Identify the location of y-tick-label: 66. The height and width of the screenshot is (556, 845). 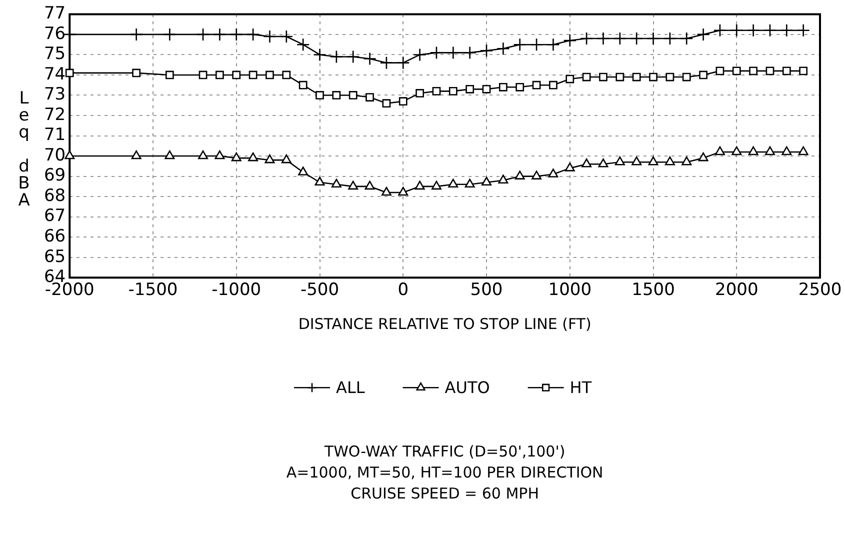
(55, 236).